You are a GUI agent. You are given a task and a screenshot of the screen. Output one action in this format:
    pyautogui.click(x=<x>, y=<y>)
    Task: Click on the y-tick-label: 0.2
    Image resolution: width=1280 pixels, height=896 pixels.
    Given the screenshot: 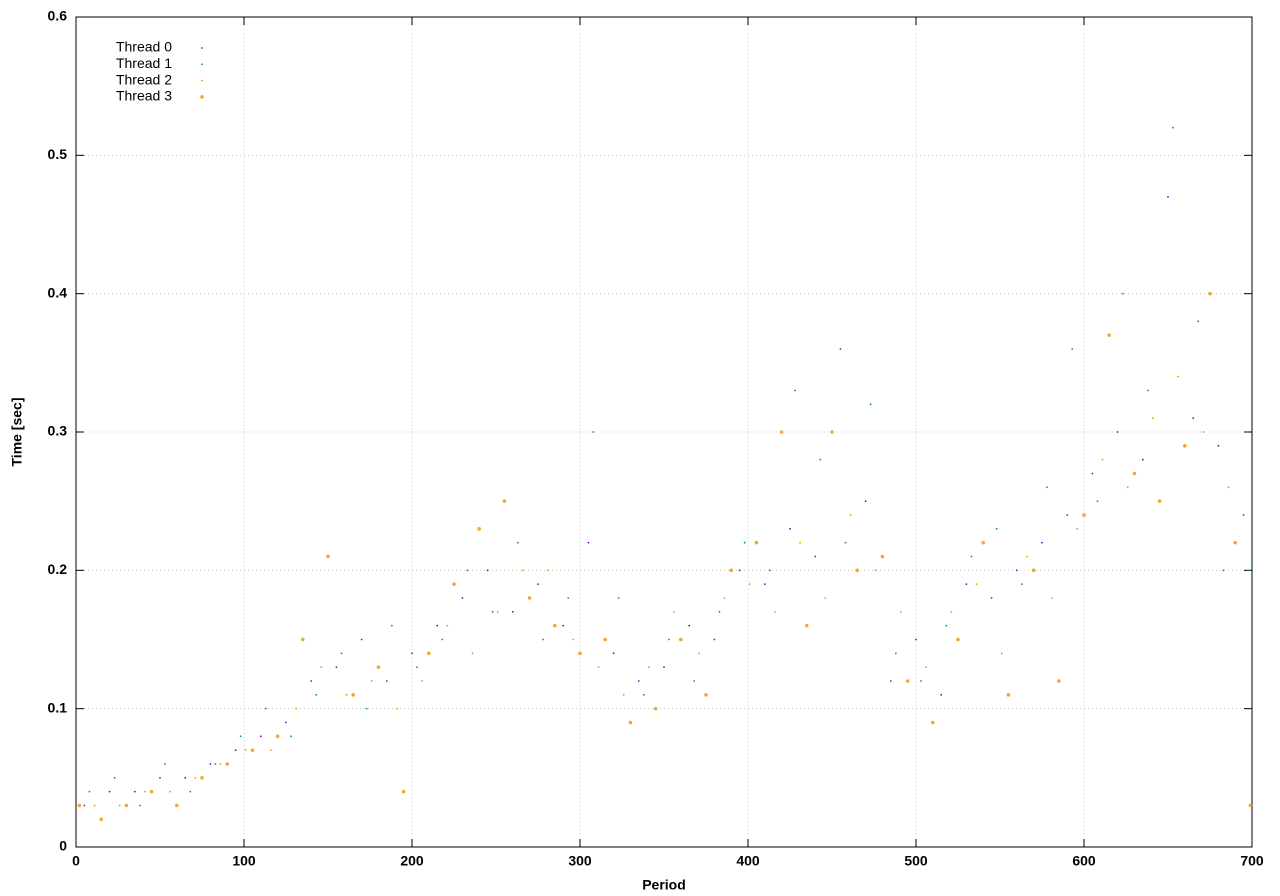 What is the action you would take?
    pyautogui.click(x=58, y=569)
    